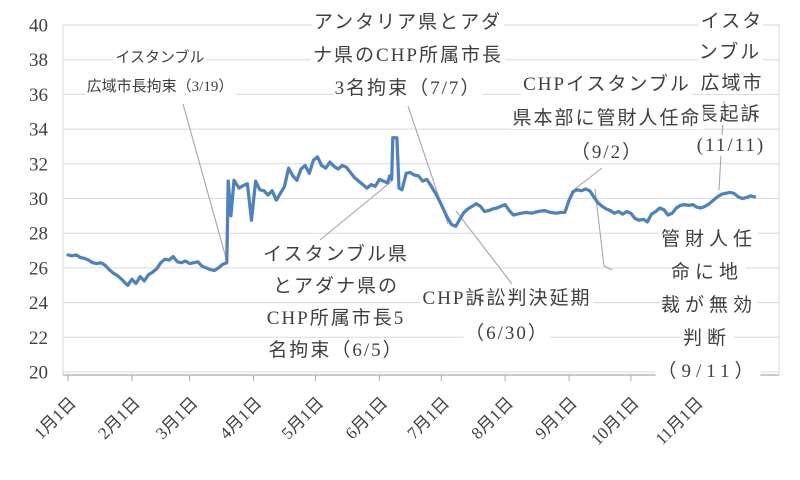  I want to click on y-axis-label: 24, so click(39, 303).